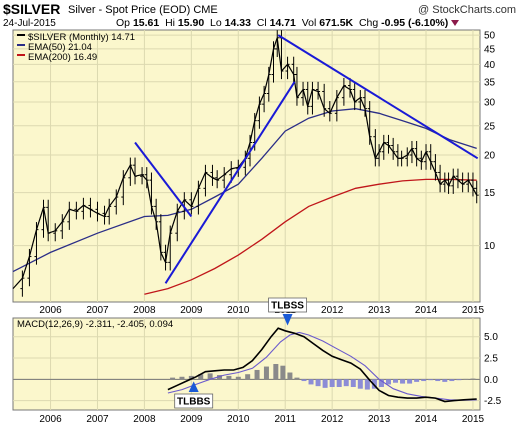 The image size is (520, 429). Describe the element at coordinates (490, 155) in the screenshot. I see `y-tick-label: 20` at that location.